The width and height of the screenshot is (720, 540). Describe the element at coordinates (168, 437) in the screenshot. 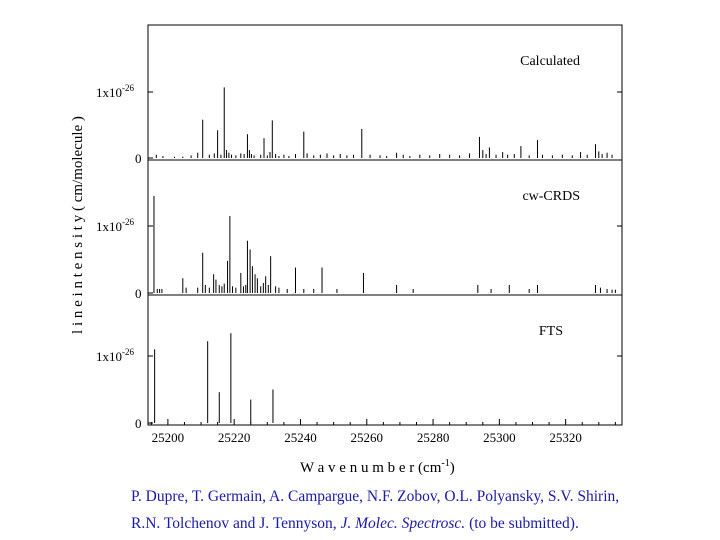

I see `x-tick-label: 25200` at that location.